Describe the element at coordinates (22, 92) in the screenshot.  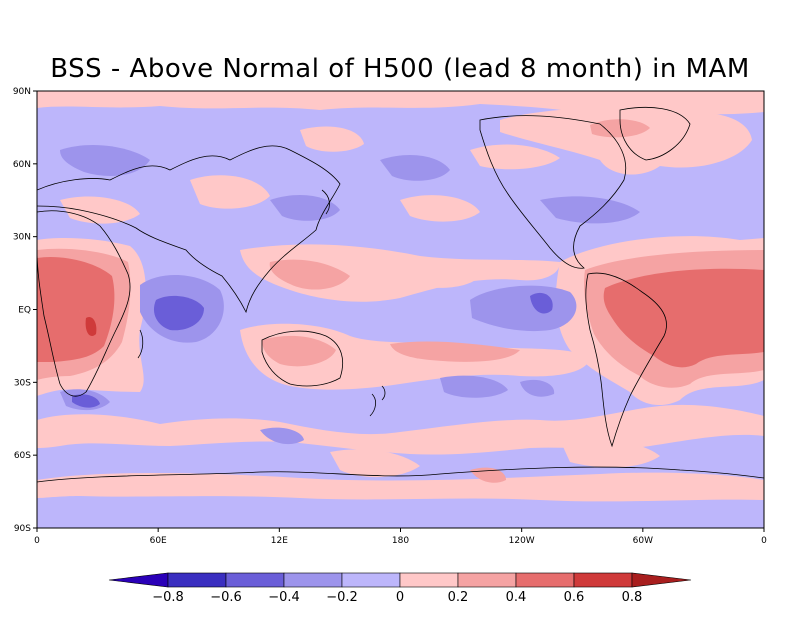
I see `lat-tick-label: 90N` at that location.